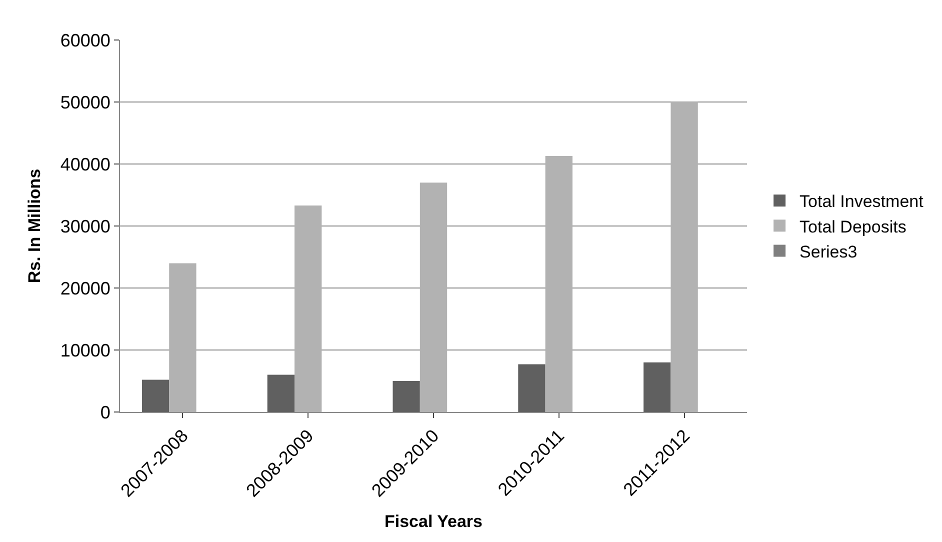 This screenshot has width=942, height=542. Describe the element at coordinates (85, 164) in the screenshot. I see `y-tick-label: 40000` at that location.